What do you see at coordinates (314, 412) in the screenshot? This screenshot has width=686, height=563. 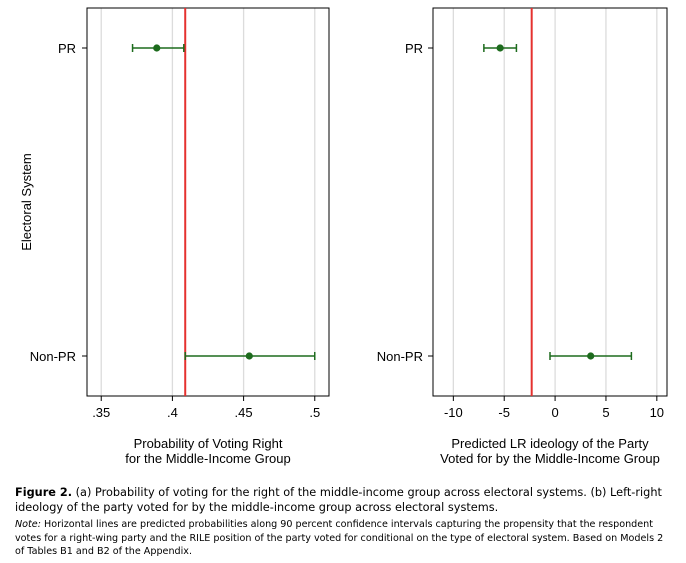 I see `x-tick-label: .5` at bounding box center [314, 412].